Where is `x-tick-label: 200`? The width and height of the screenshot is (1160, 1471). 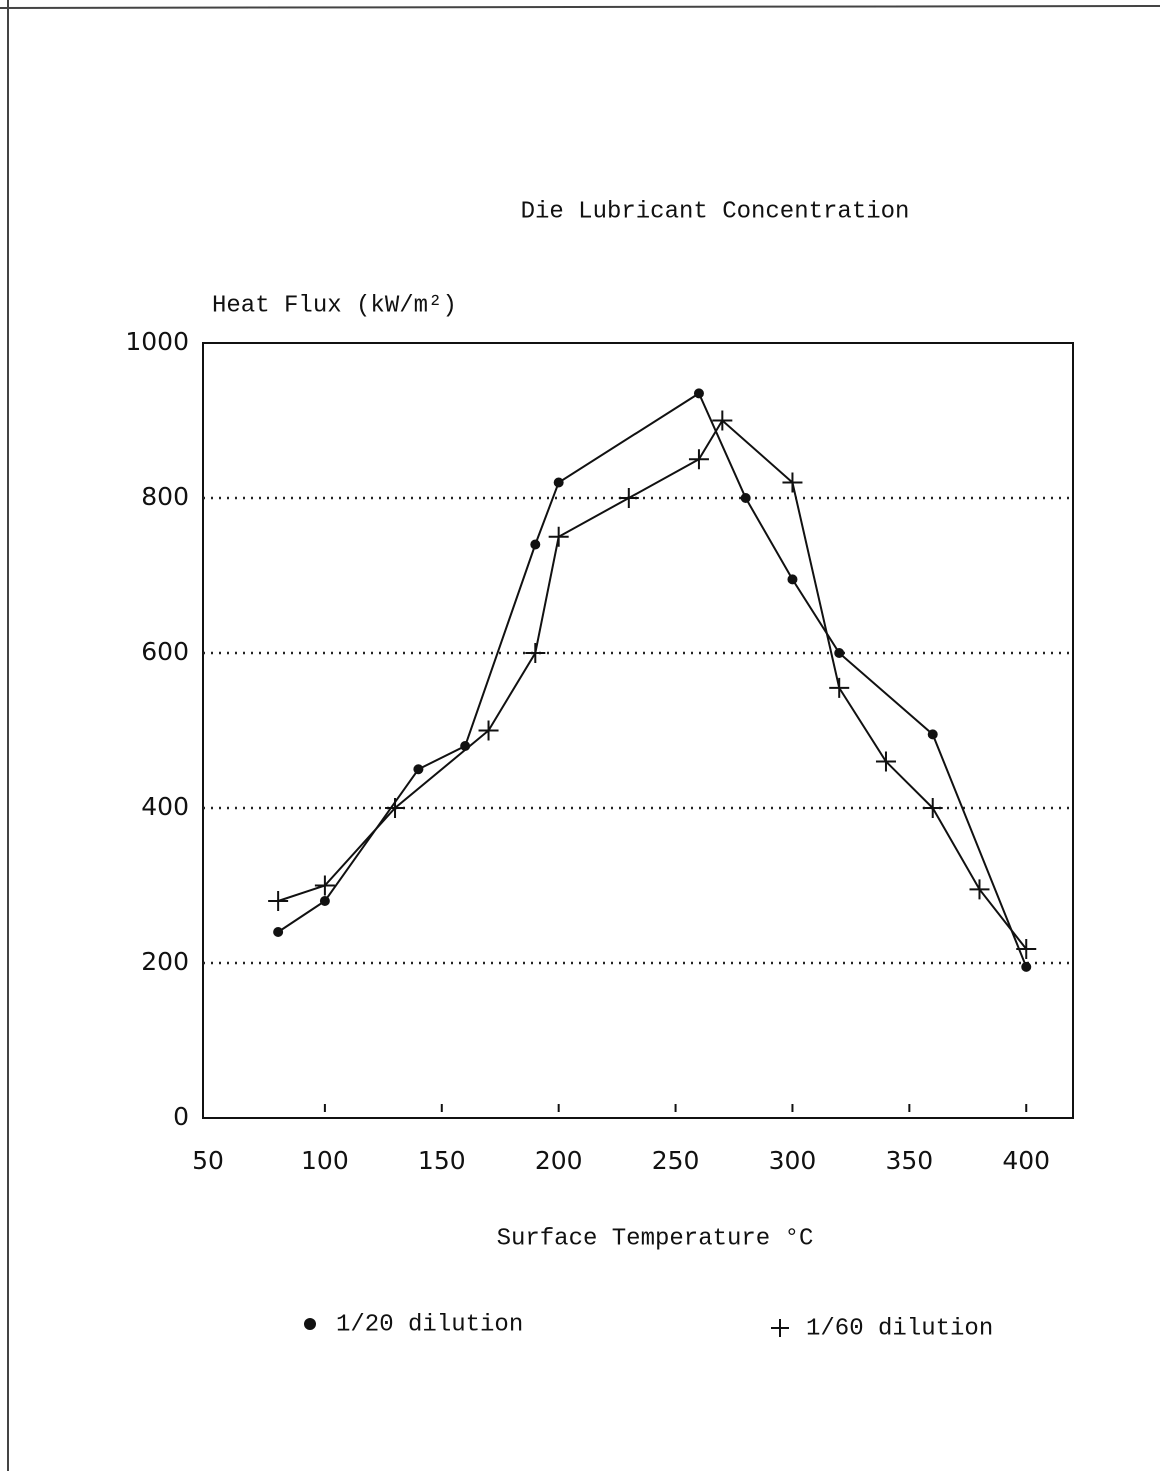
x-tick-label: 200 is located at coordinates (559, 1160).